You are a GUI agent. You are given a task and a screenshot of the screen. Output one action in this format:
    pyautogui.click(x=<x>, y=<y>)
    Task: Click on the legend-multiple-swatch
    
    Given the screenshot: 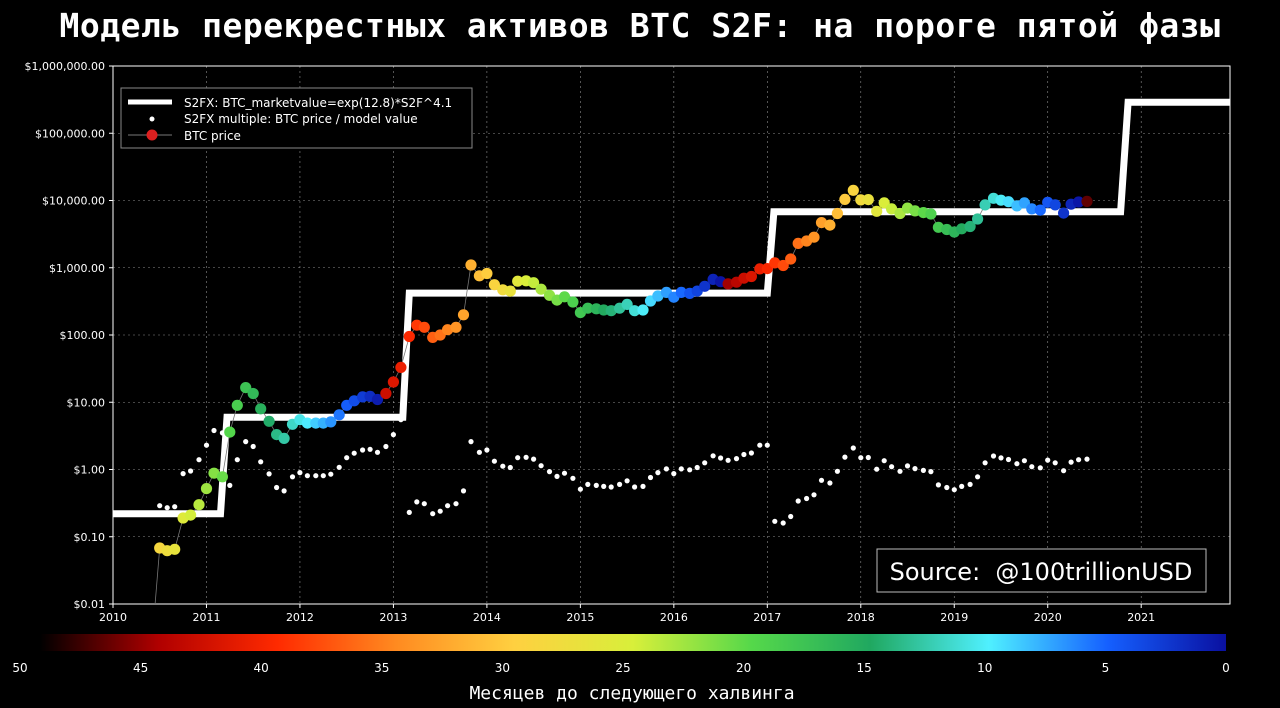 What is the action you would take?
    pyautogui.click(x=152, y=119)
    